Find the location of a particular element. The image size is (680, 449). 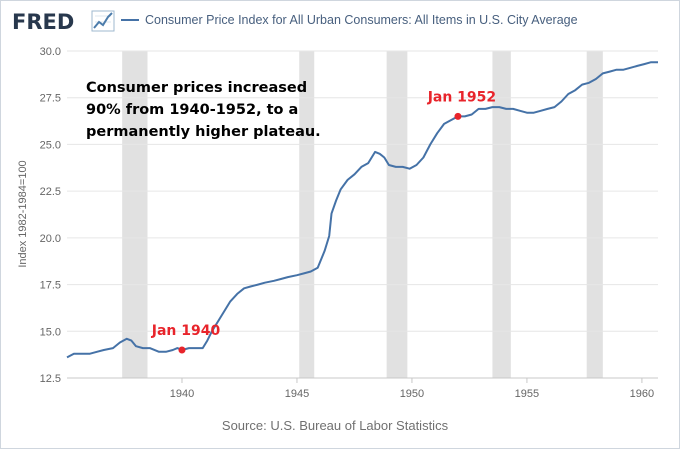

y-tick-label: 12.5 is located at coordinates (50, 379).